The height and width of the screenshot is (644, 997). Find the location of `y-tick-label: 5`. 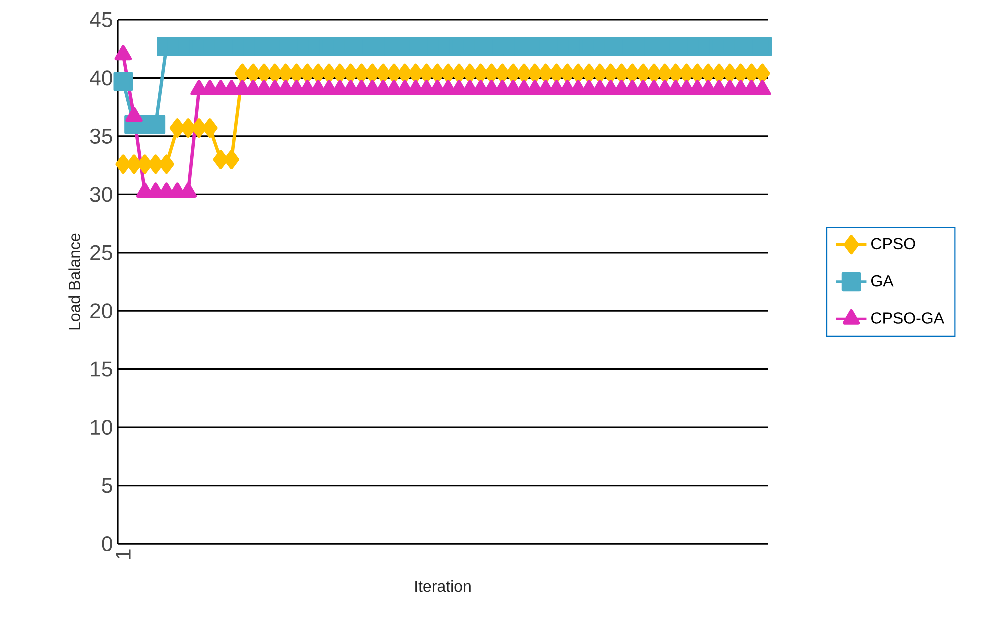

y-tick-label: 5 is located at coordinates (107, 486).